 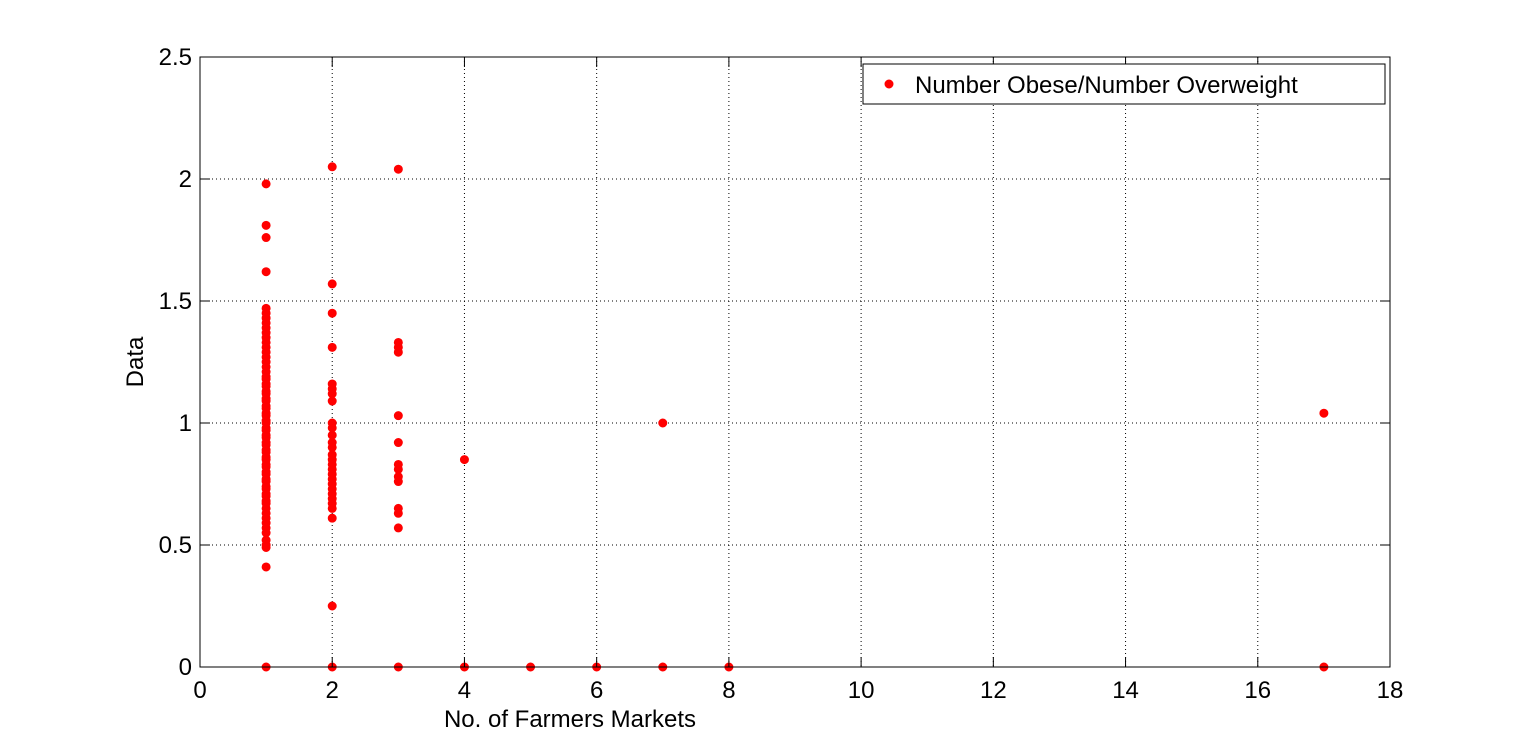 What do you see at coordinates (185, 667) in the screenshot?
I see `y-tick-label: 0` at bounding box center [185, 667].